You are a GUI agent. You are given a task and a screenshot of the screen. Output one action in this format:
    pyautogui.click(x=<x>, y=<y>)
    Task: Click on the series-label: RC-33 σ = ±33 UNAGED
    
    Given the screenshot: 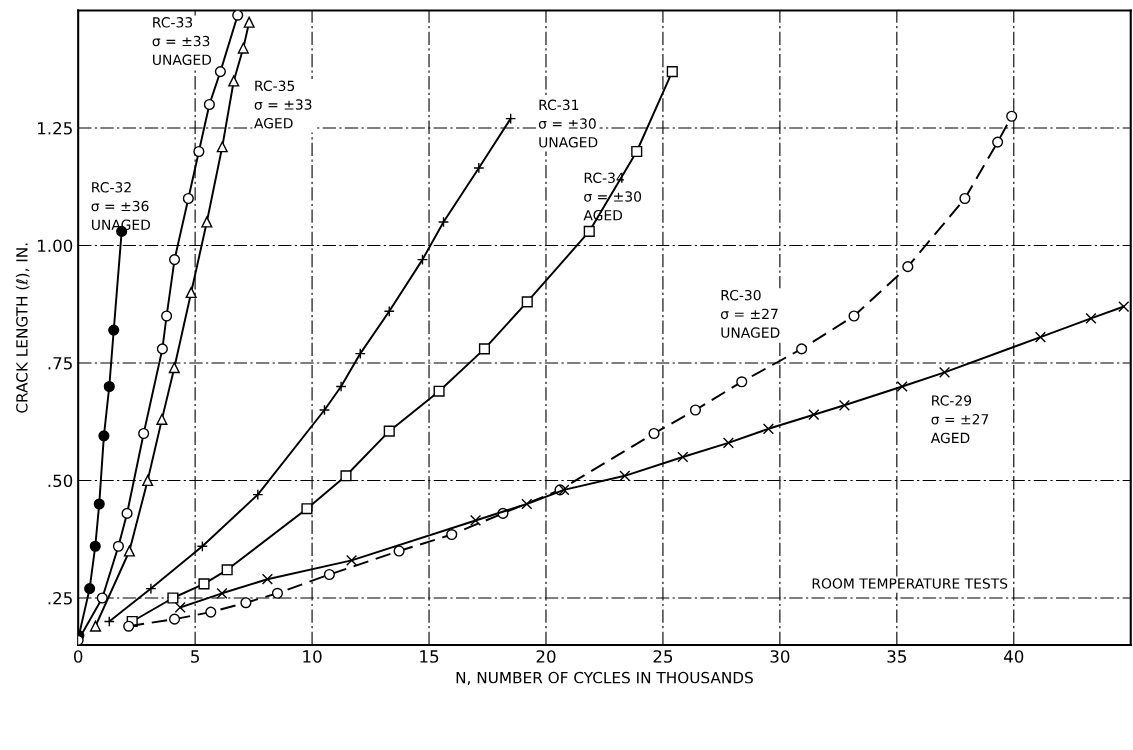 What is the action you would take?
    pyautogui.click(x=182, y=41)
    